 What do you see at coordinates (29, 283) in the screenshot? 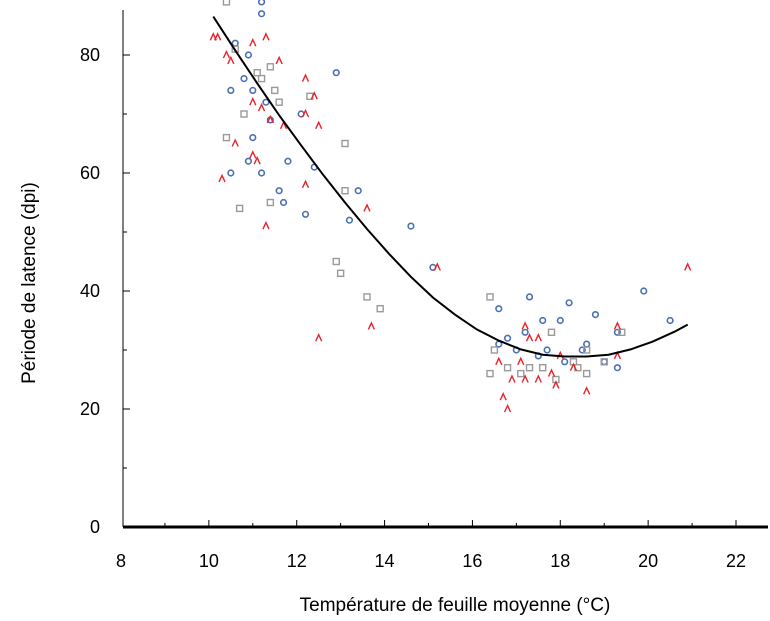
I see `y-axis-title: Période de latence (dpi)` at bounding box center [29, 283].